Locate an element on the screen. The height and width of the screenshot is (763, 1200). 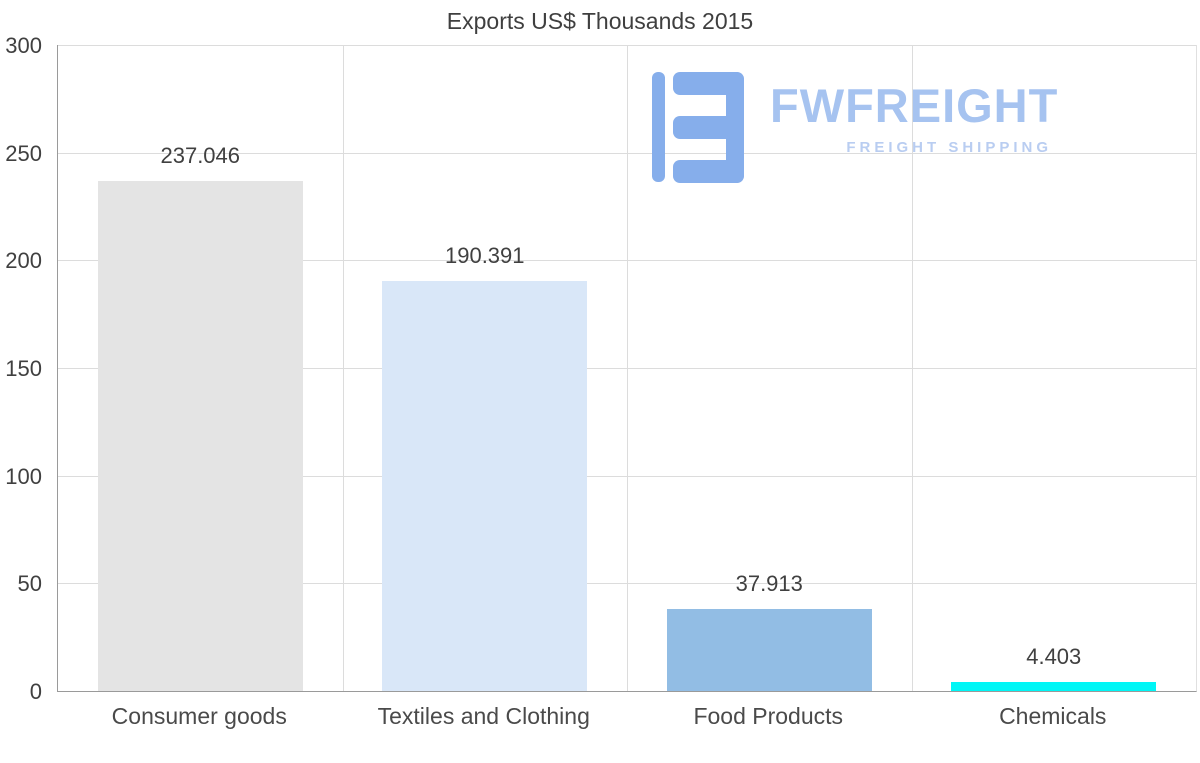
brand-logo-icon is located at coordinates (698, 127).